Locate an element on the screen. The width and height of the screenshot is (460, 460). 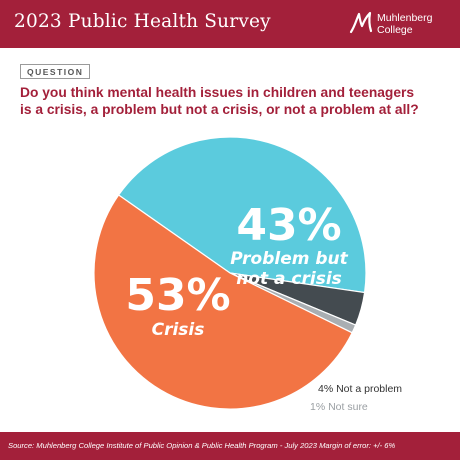
label-problem-line-2: not a crisis is located at coordinates (289, 279).